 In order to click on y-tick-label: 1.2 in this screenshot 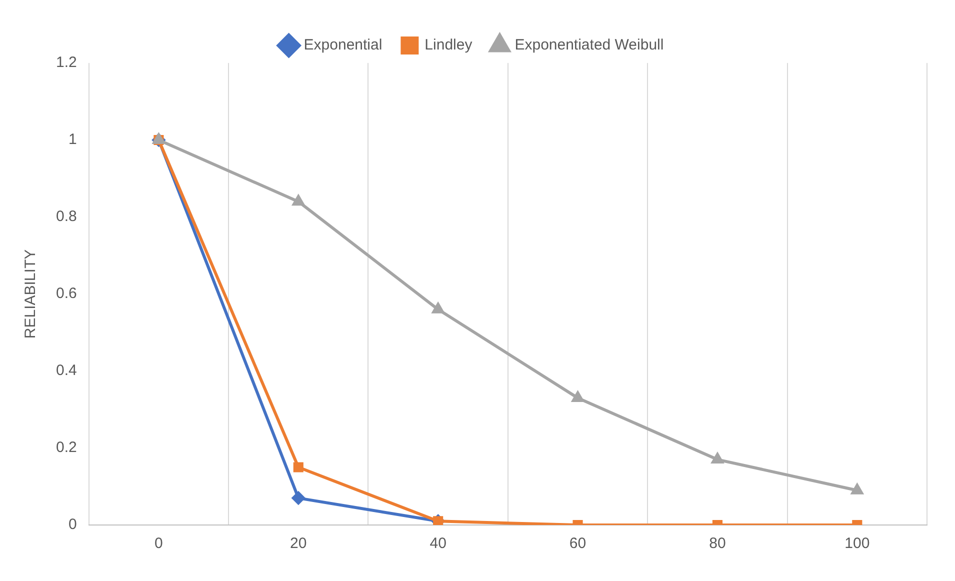, I will do `click(66, 63)`.